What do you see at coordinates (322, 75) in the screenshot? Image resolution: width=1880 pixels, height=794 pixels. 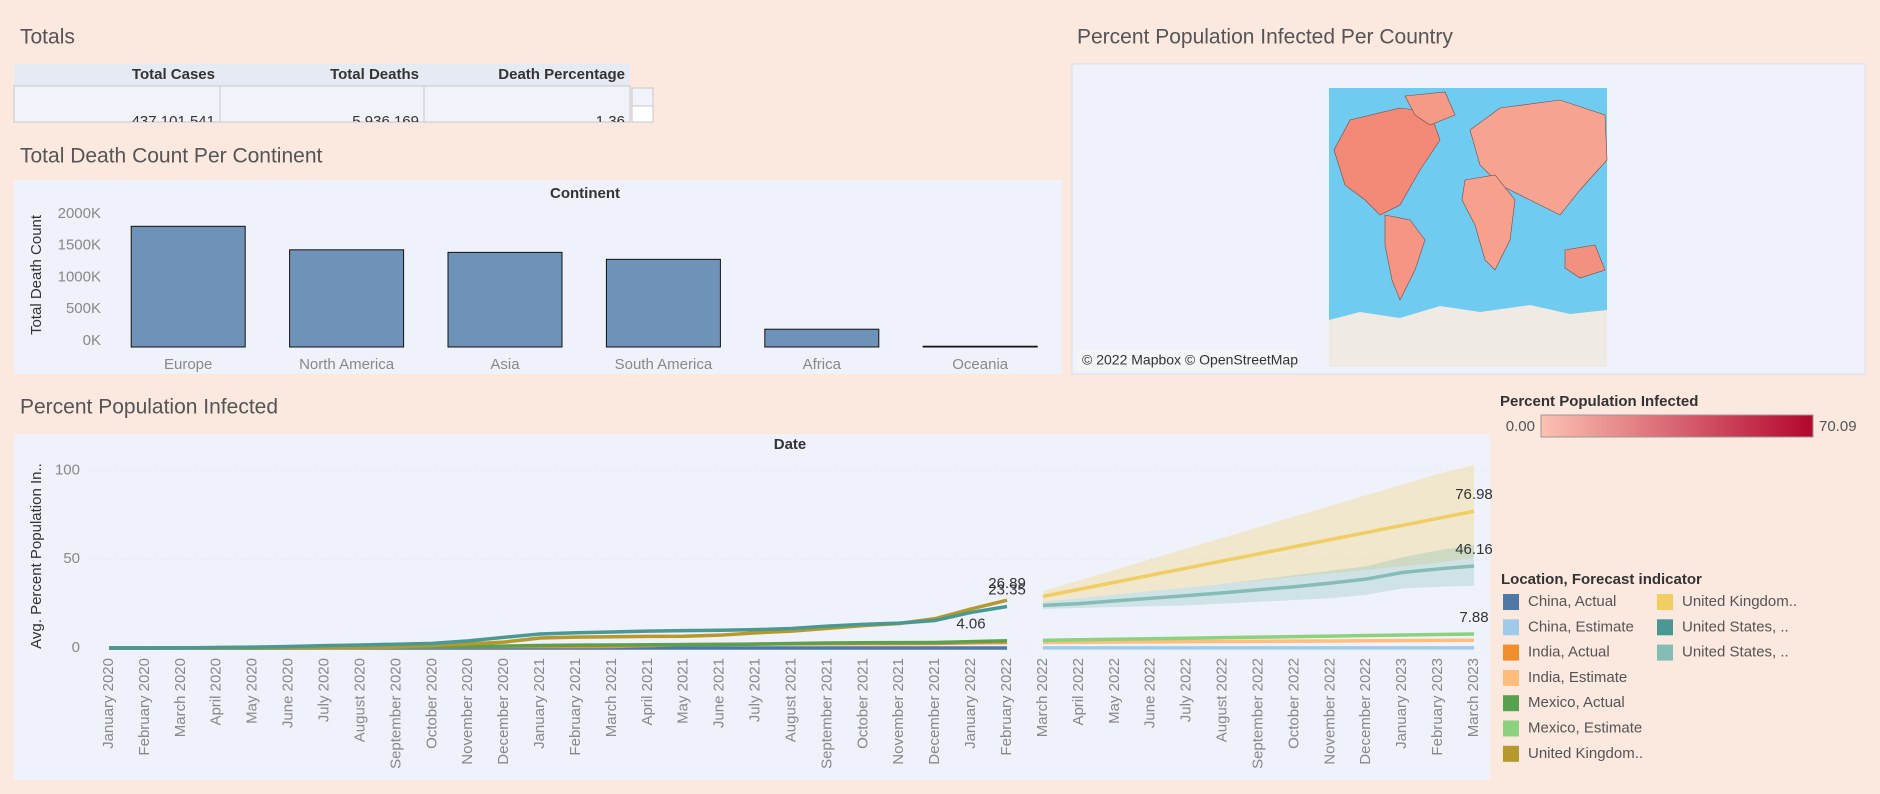 I see `table-header-bg` at bounding box center [322, 75].